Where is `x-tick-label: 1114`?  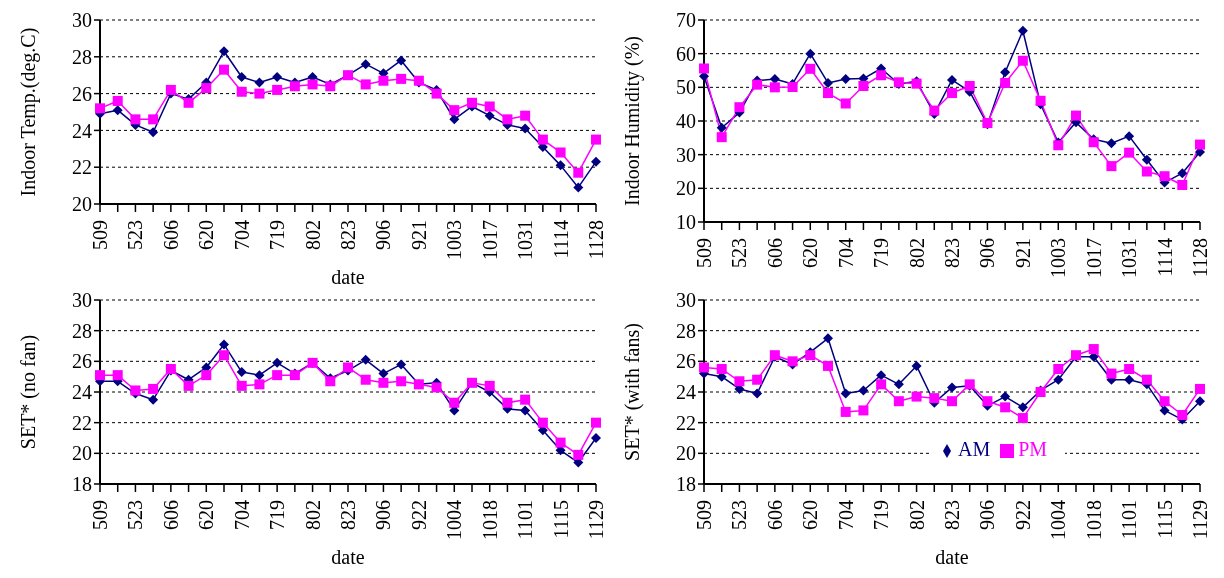 x-tick-label: 1114 is located at coordinates (1164, 257).